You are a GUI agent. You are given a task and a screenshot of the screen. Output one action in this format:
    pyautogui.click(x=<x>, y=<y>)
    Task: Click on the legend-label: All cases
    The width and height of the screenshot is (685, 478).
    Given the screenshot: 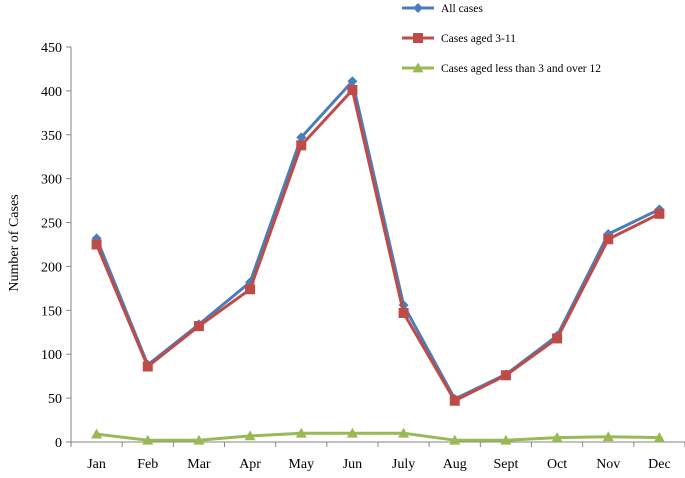 What is the action you would take?
    pyautogui.click(x=462, y=9)
    